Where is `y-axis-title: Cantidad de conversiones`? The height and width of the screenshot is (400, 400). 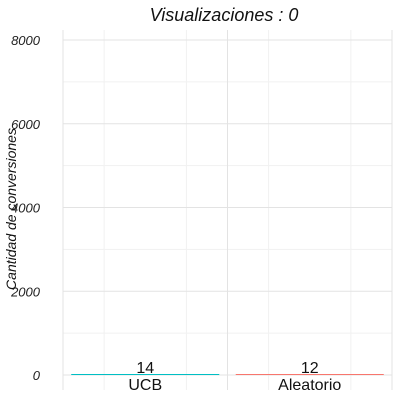 y-axis-title: Cantidad de conversiones is located at coordinates (11, 209).